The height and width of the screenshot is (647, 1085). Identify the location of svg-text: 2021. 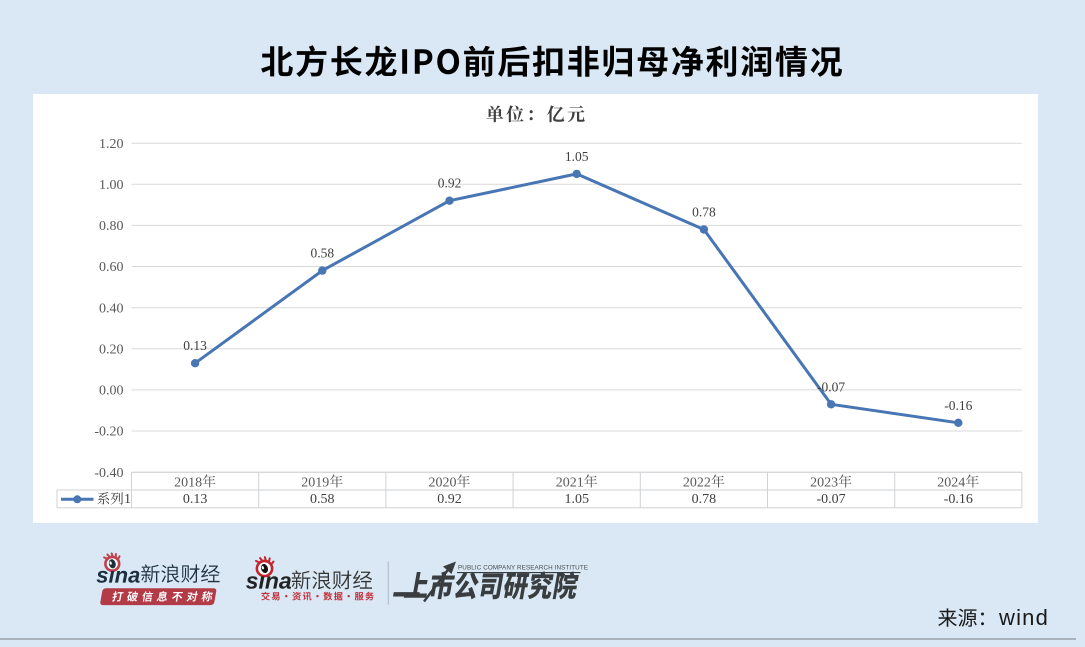
(570, 482).